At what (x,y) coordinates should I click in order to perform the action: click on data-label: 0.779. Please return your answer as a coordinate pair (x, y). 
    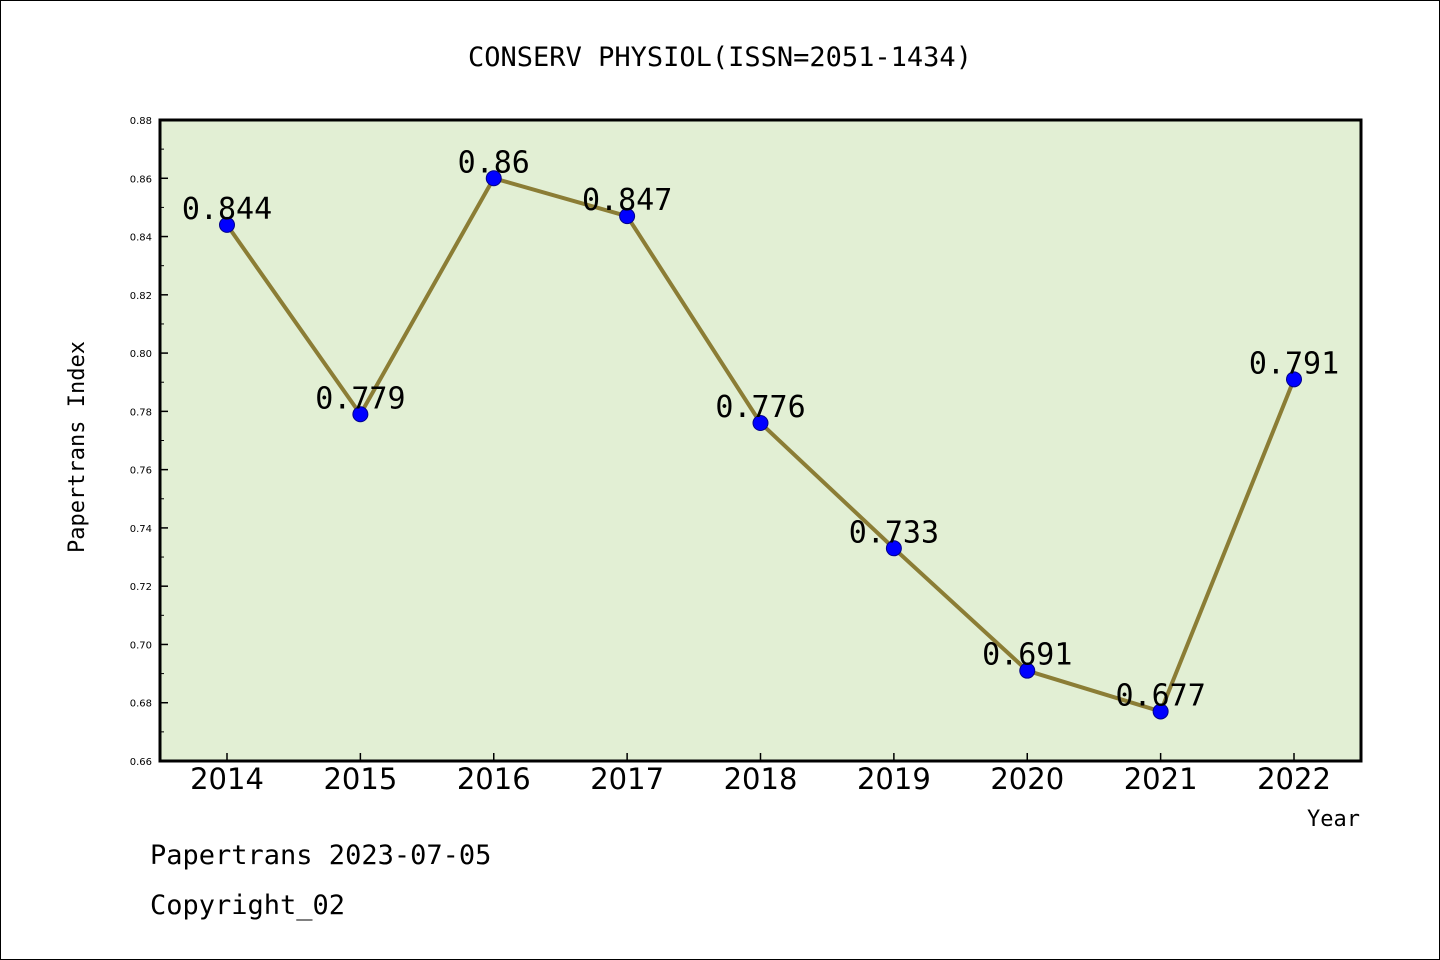
    Looking at the image, I should click on (360, 398).